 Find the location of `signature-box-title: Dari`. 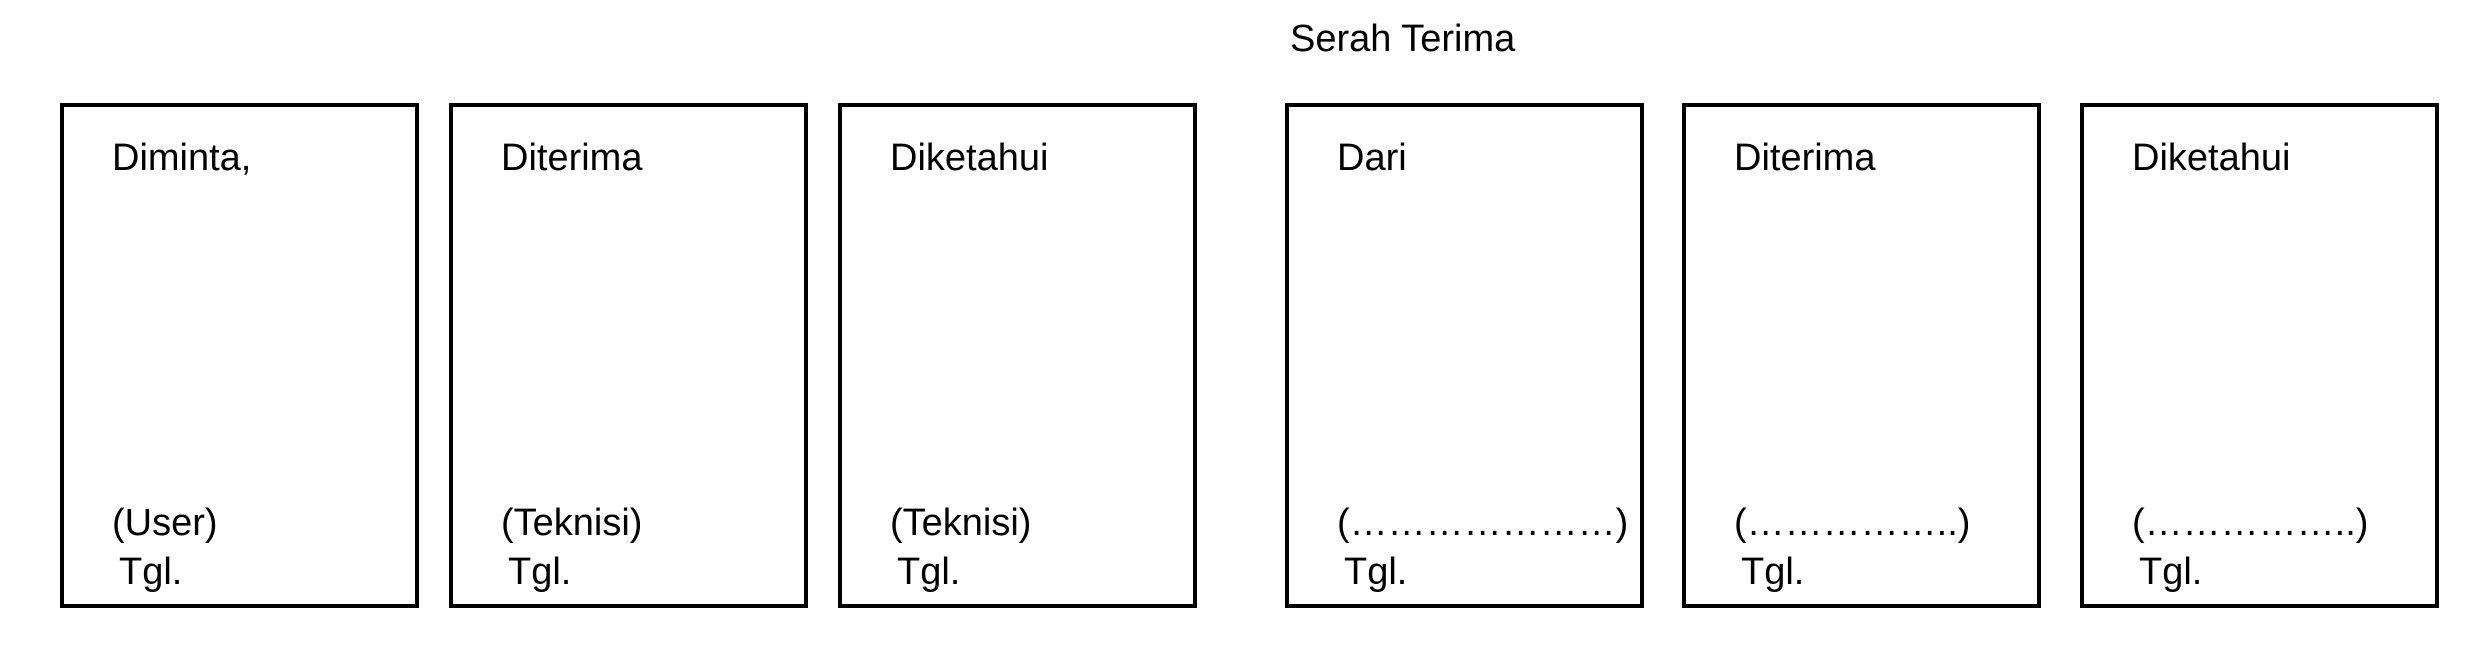

signature-box-title: Dari is located at coordinates (1372, 158).